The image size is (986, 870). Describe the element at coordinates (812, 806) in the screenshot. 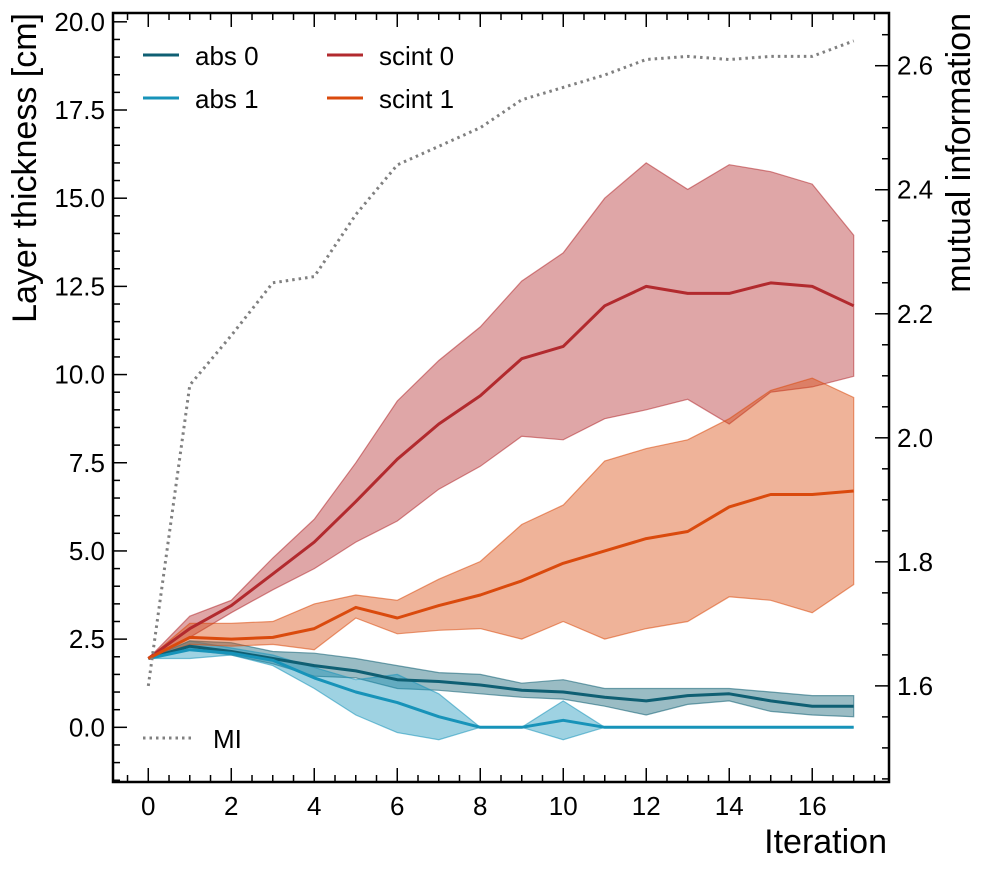

I see `x-tick-label: 16` at that location.